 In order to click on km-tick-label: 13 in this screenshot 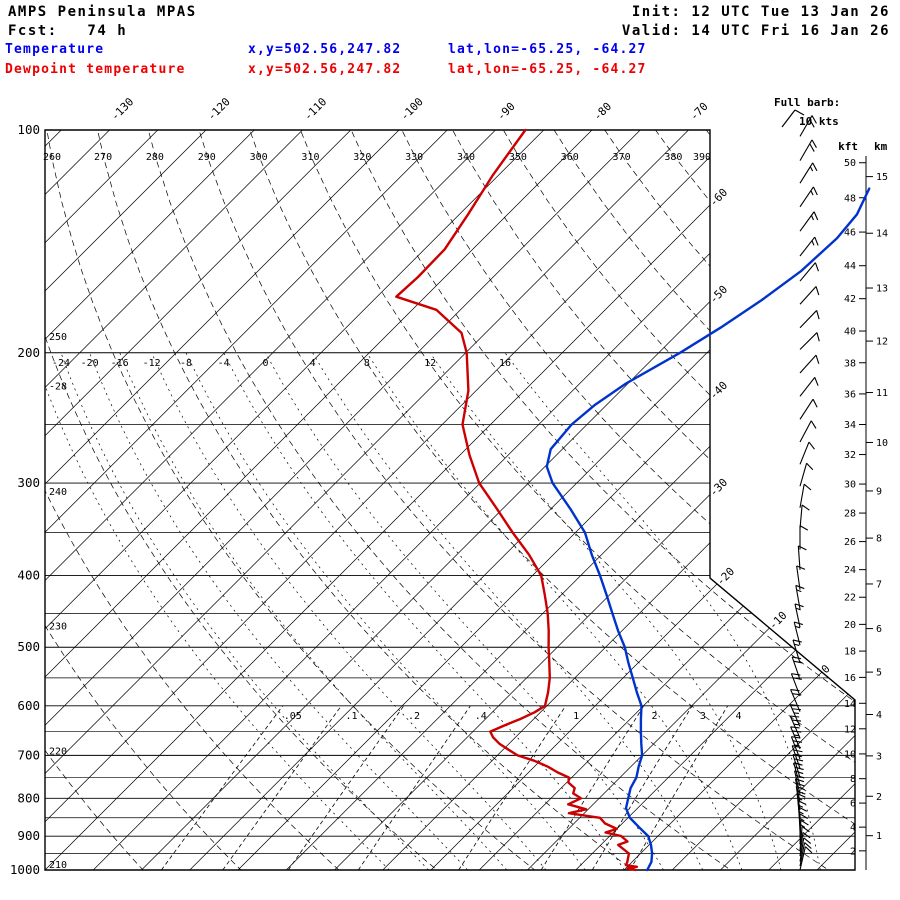, I will do `click(882, 289)`.